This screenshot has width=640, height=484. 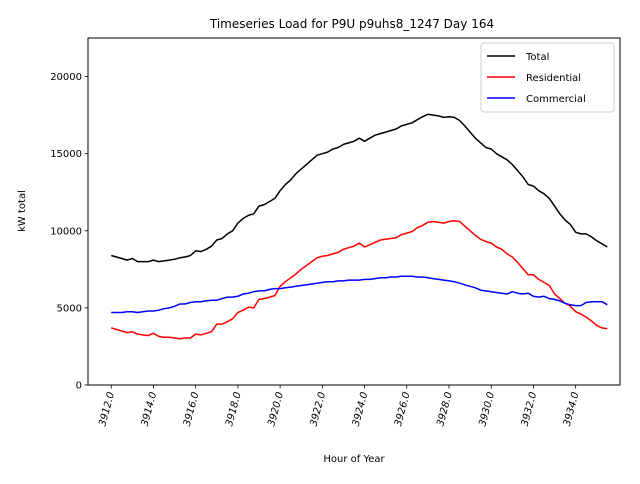 What do you see at coordinates (537, 57) in the screenshot?
I see `legend-label-total: Total` at bounding box center [537, 57].